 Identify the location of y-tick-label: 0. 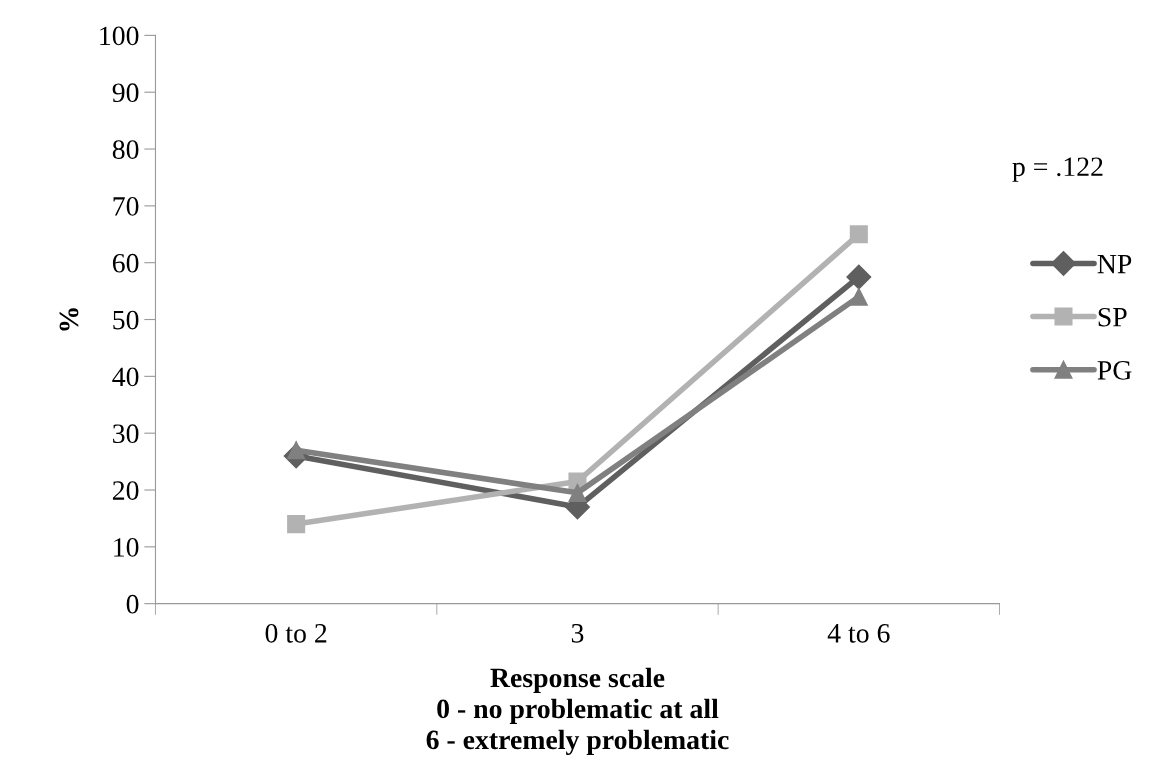
(132, 604).